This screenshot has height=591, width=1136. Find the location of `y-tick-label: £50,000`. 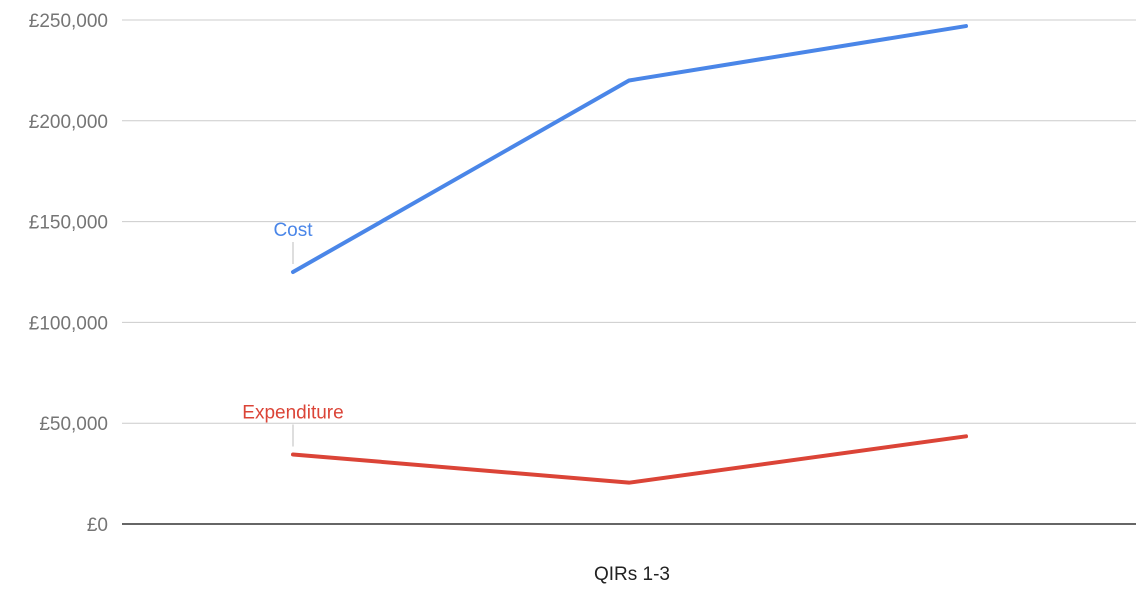

y-tick-label: £50,000 is located at coordinates (73, 424).